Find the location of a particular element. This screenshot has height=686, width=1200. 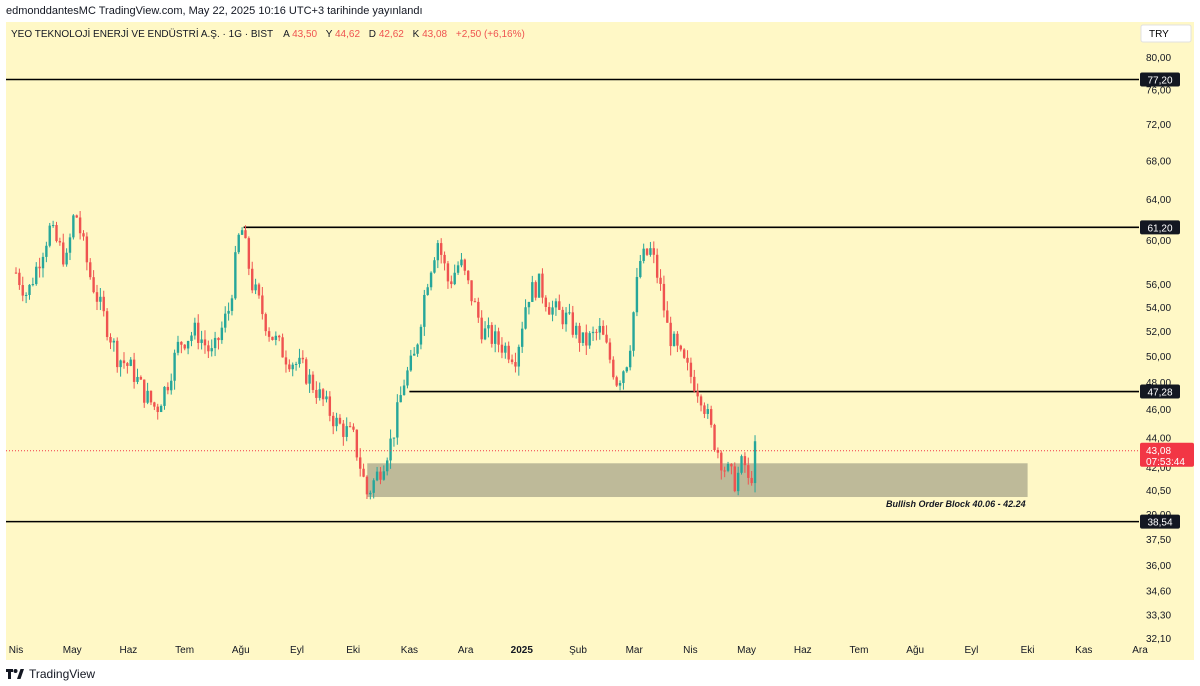

level-price-tag is located at coordinates (1160, 227).